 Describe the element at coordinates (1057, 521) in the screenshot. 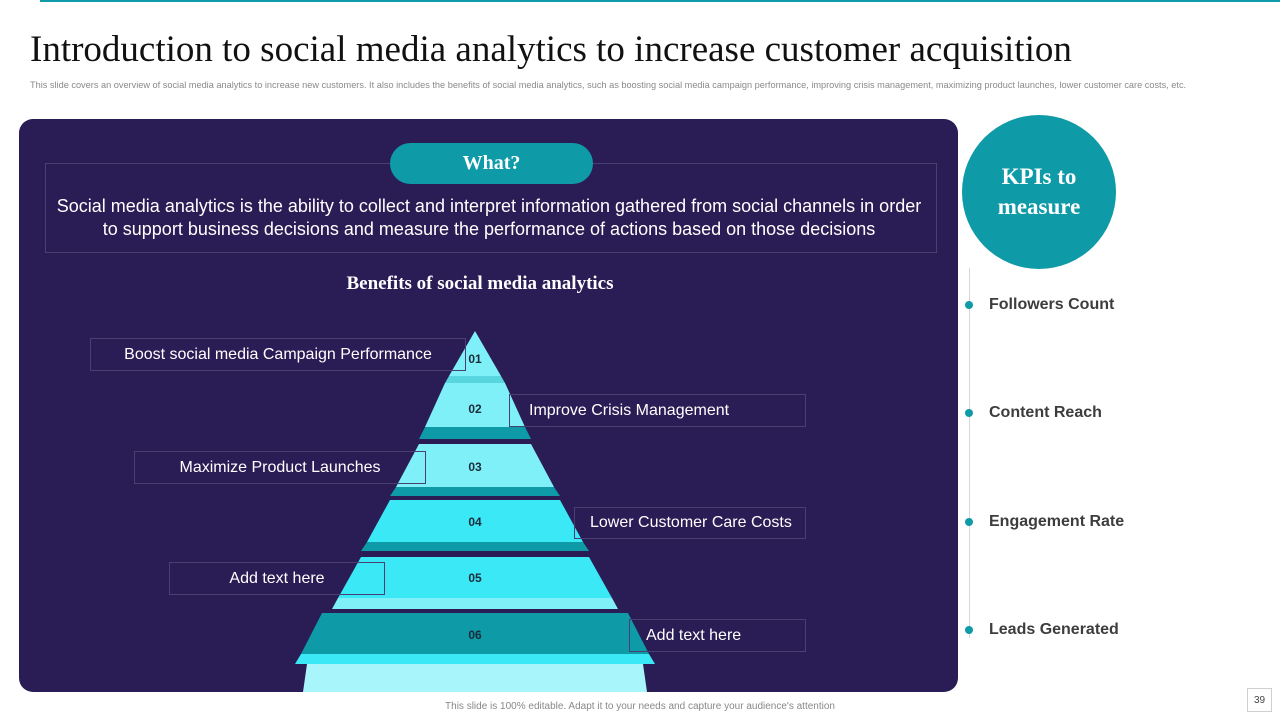

I see `kpi-label: Engagement Rate` at that location.